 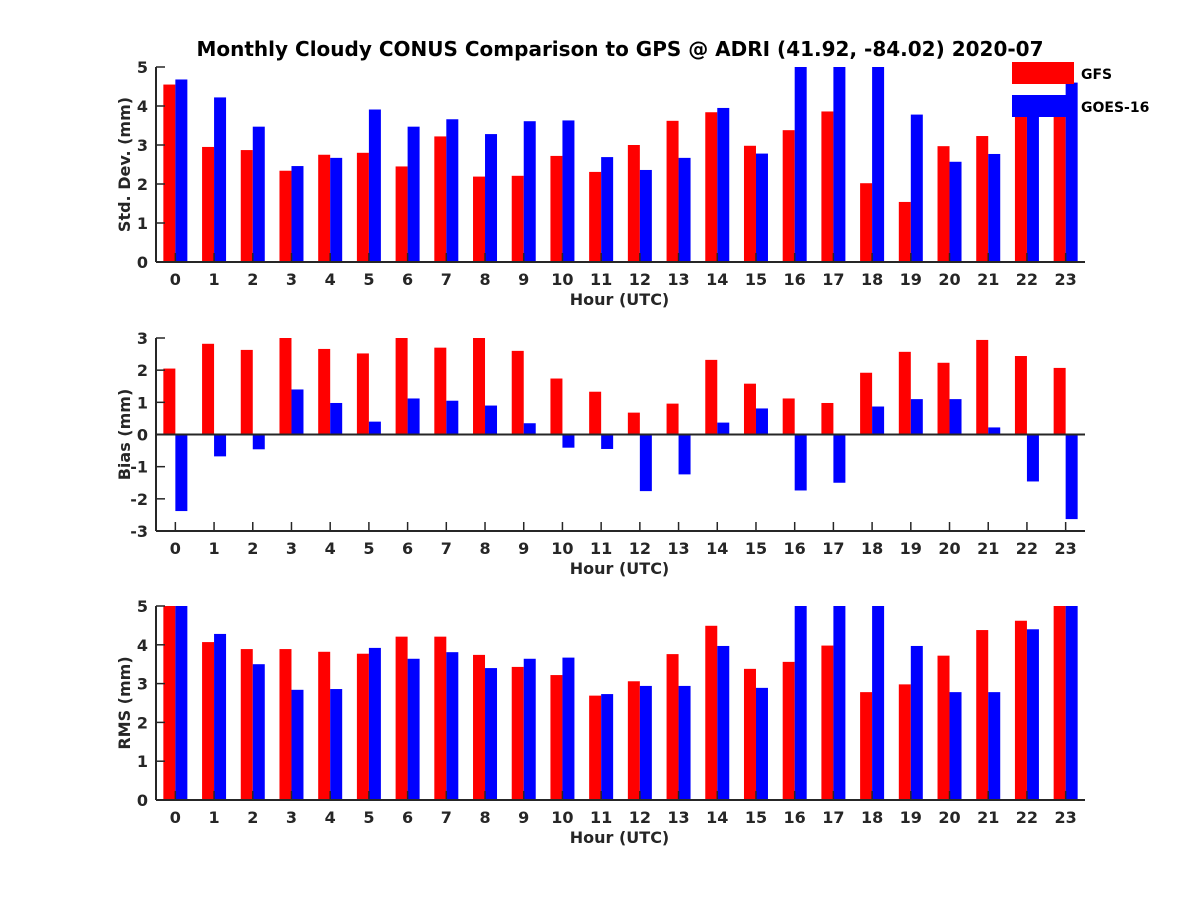 What do you see at coordinates (756, 548) in the screenshot?
I see `x-tick-label: 15` at bounding box center [756, 548].